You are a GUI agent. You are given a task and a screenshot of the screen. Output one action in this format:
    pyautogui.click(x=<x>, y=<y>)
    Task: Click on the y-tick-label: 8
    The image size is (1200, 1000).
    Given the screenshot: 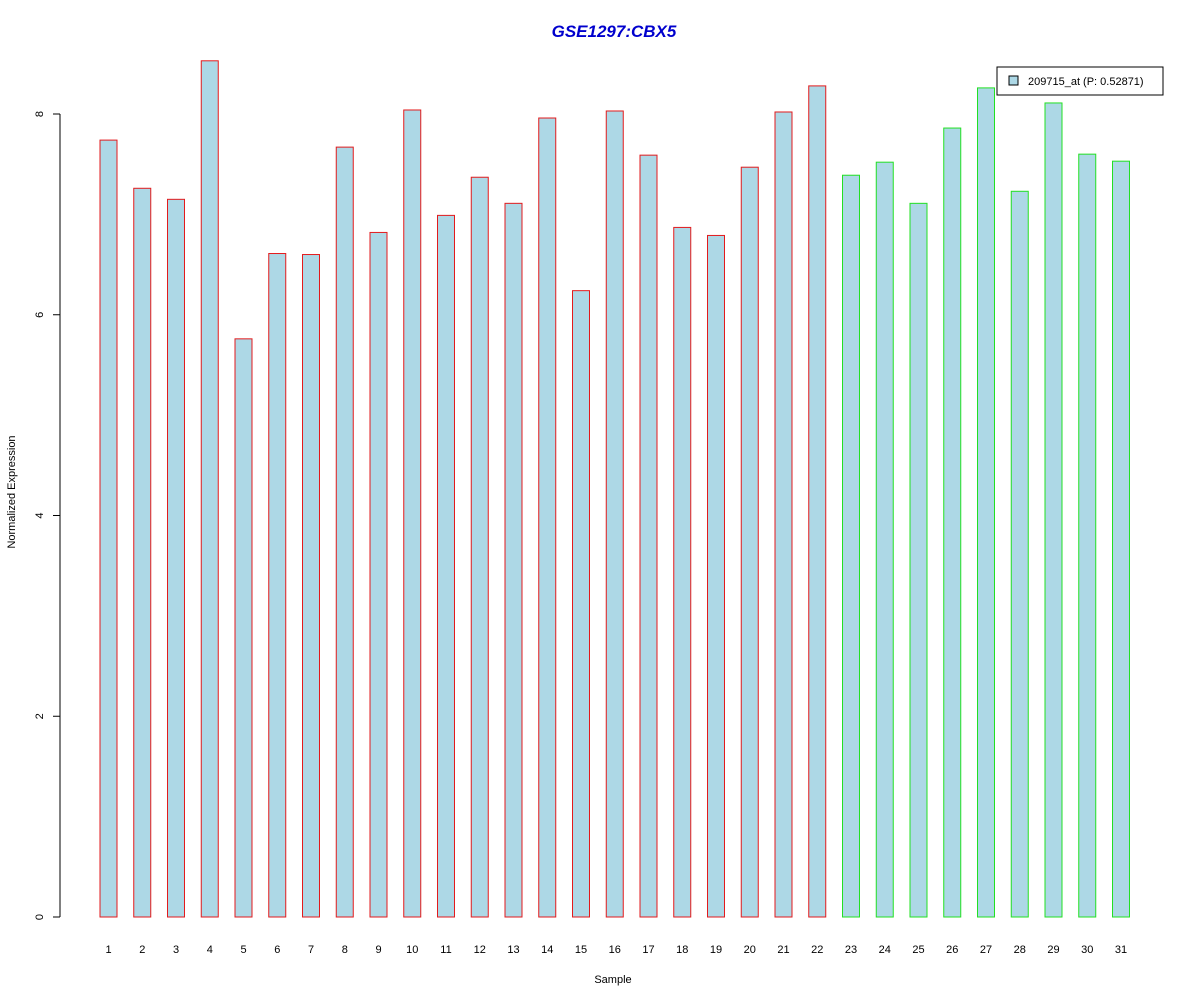 What is the action you would take?
    pyautogui.click(x=40, y=114)
    